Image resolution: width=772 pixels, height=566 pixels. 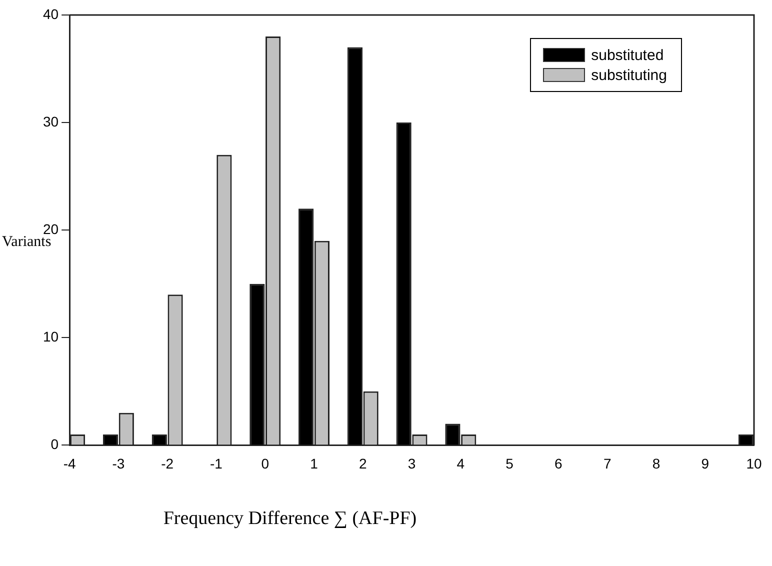 I want to click on x-tick-label: -4, so click(x=69, y=463).